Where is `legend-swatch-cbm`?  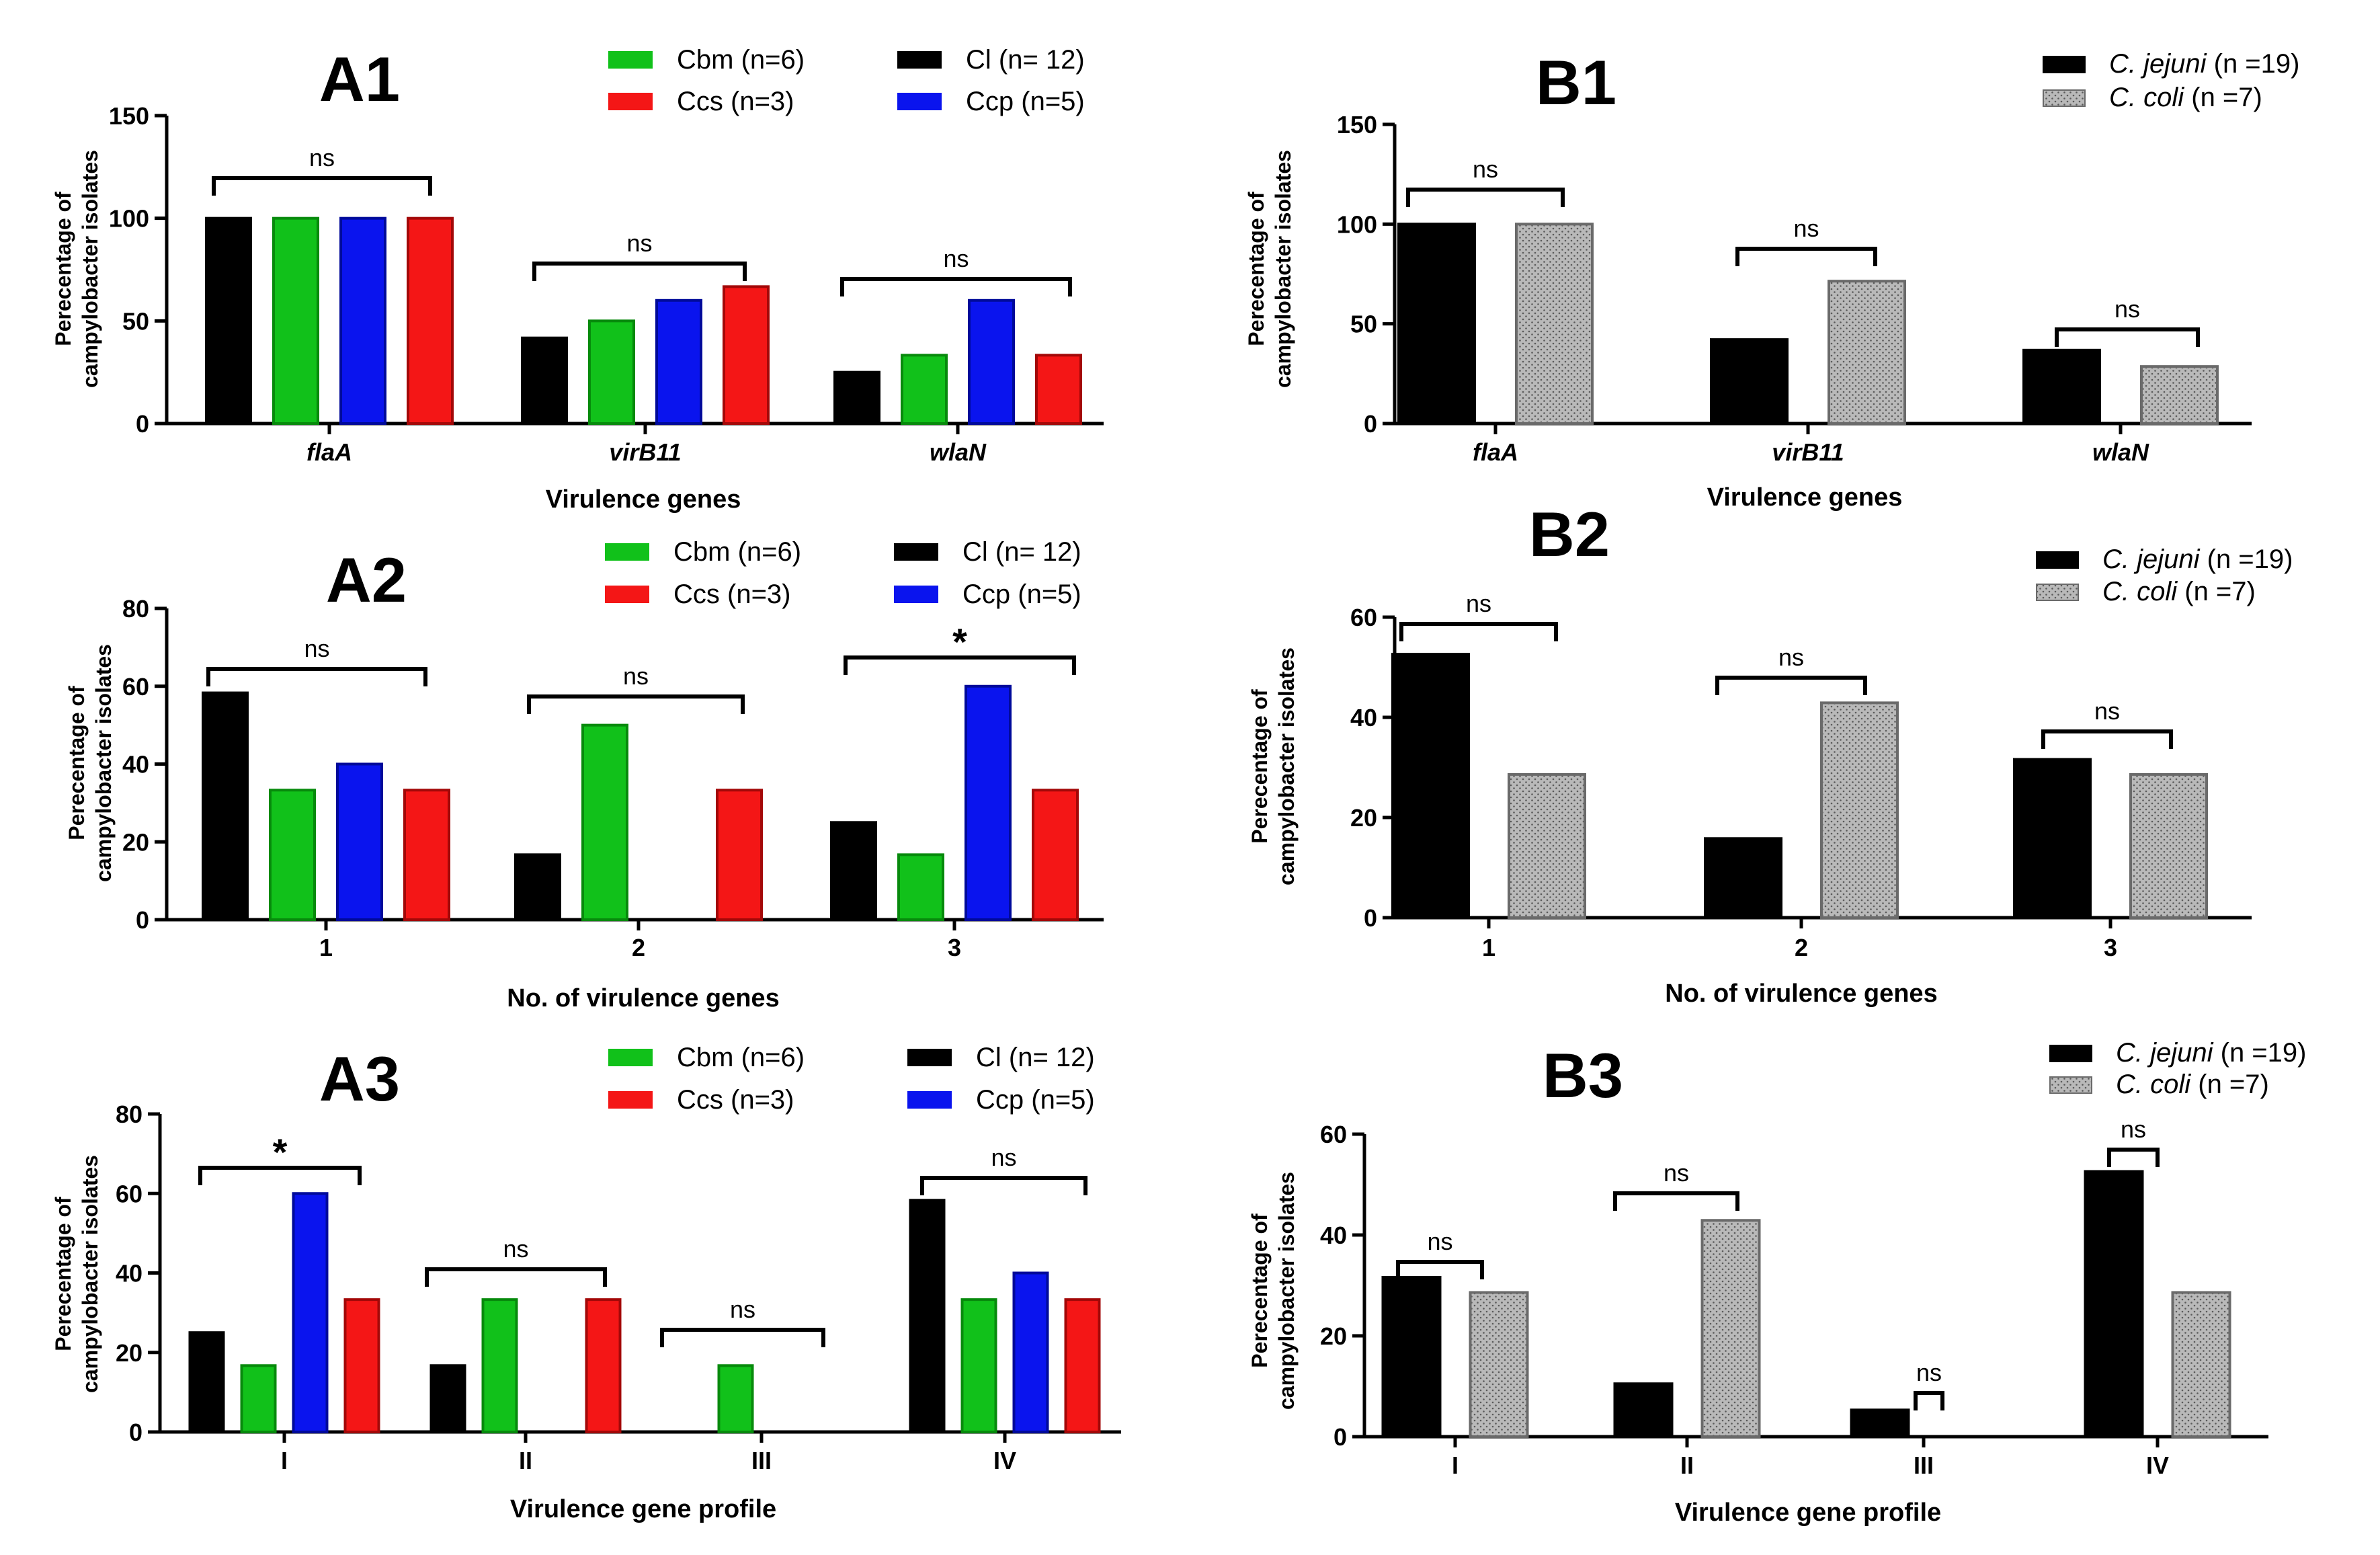
legend-swatch-cbm is located at coordinates (630, 60).